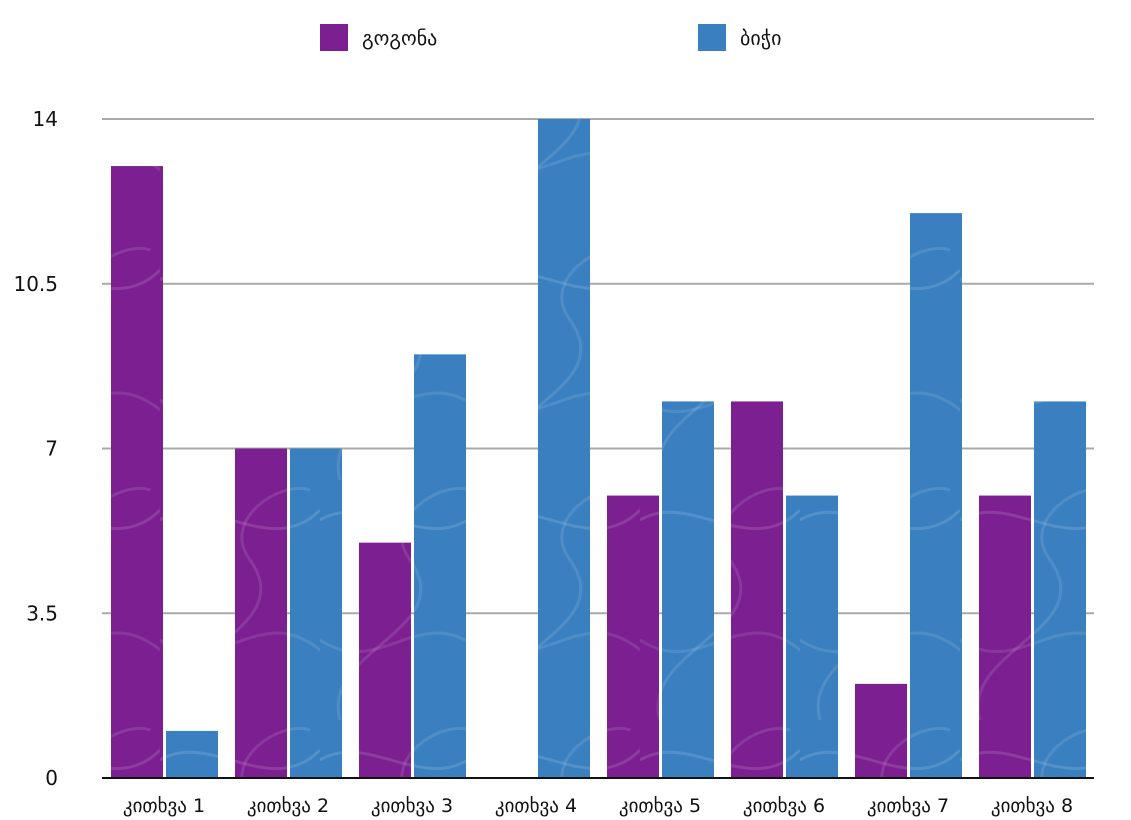 This screenshot has width=1131, height=820. Describe the element at coordinates (1032, 806) in the screenshot. I see `x-tick-label: კითხვა 8` at that location.